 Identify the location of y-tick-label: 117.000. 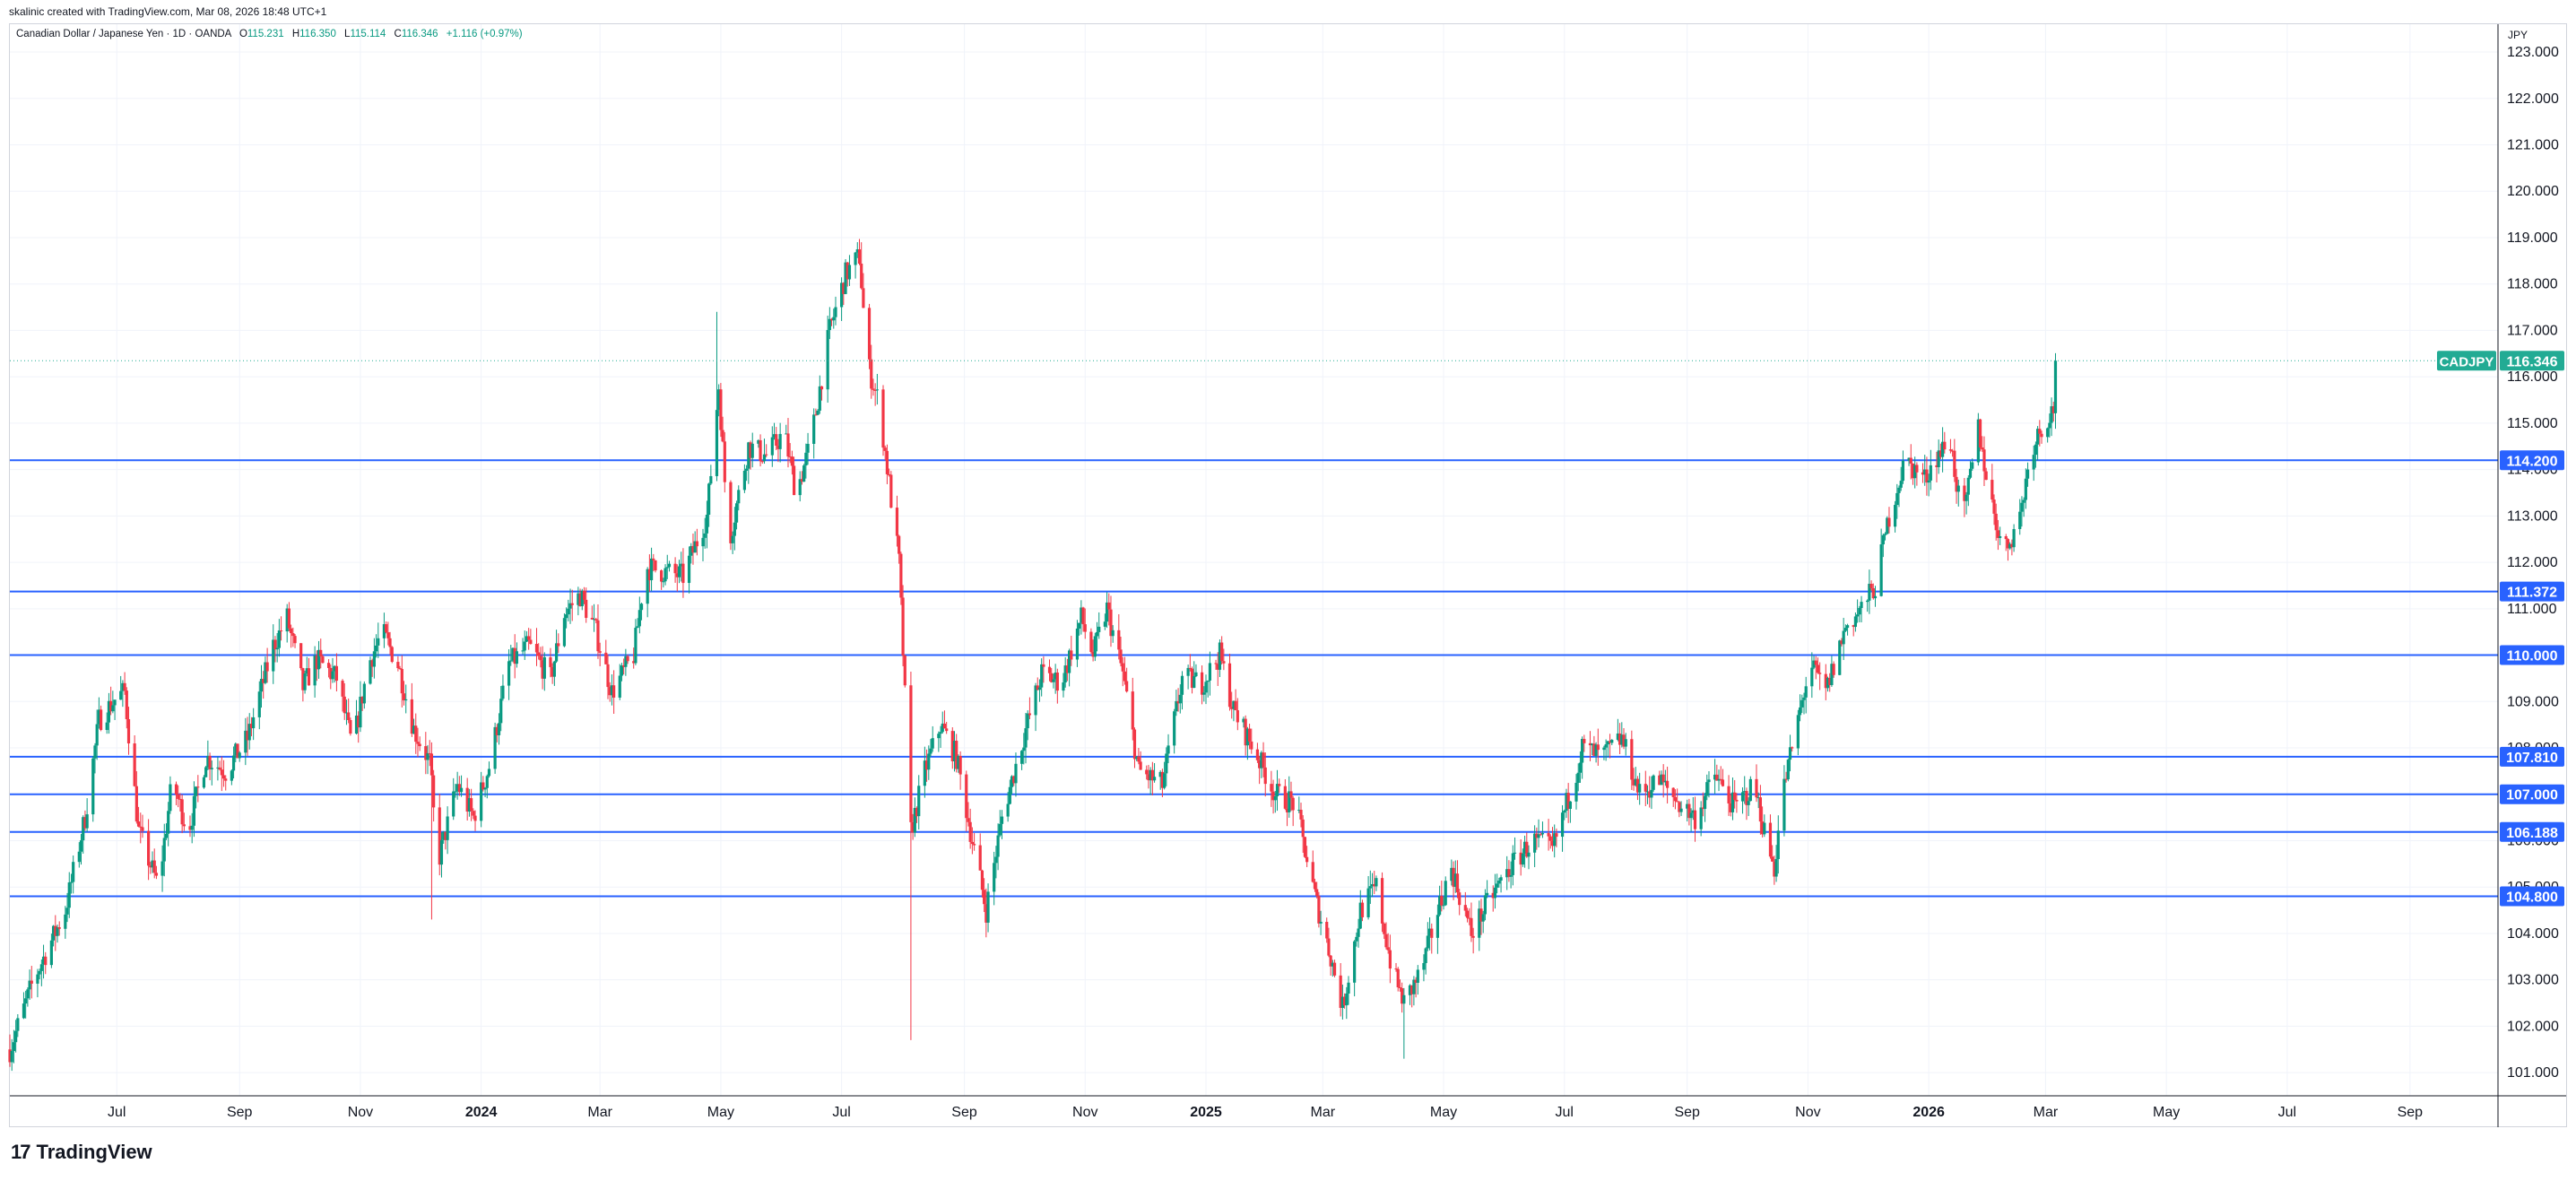
(2532, 330).